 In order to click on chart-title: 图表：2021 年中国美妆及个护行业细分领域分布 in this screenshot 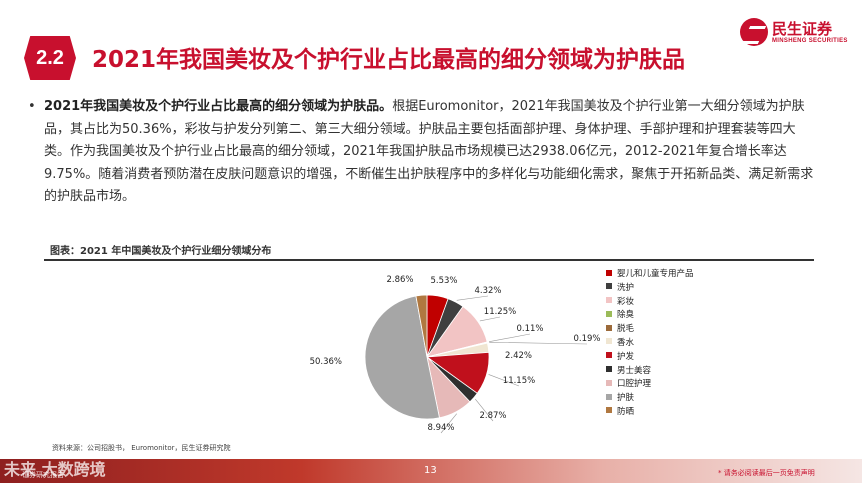, I will do `click(161, 251)`.